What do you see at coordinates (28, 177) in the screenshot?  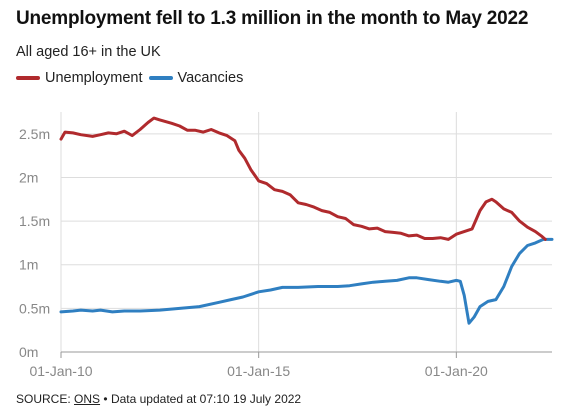 I see `y-tick-label: 2m` at bounding box center [28, 177].